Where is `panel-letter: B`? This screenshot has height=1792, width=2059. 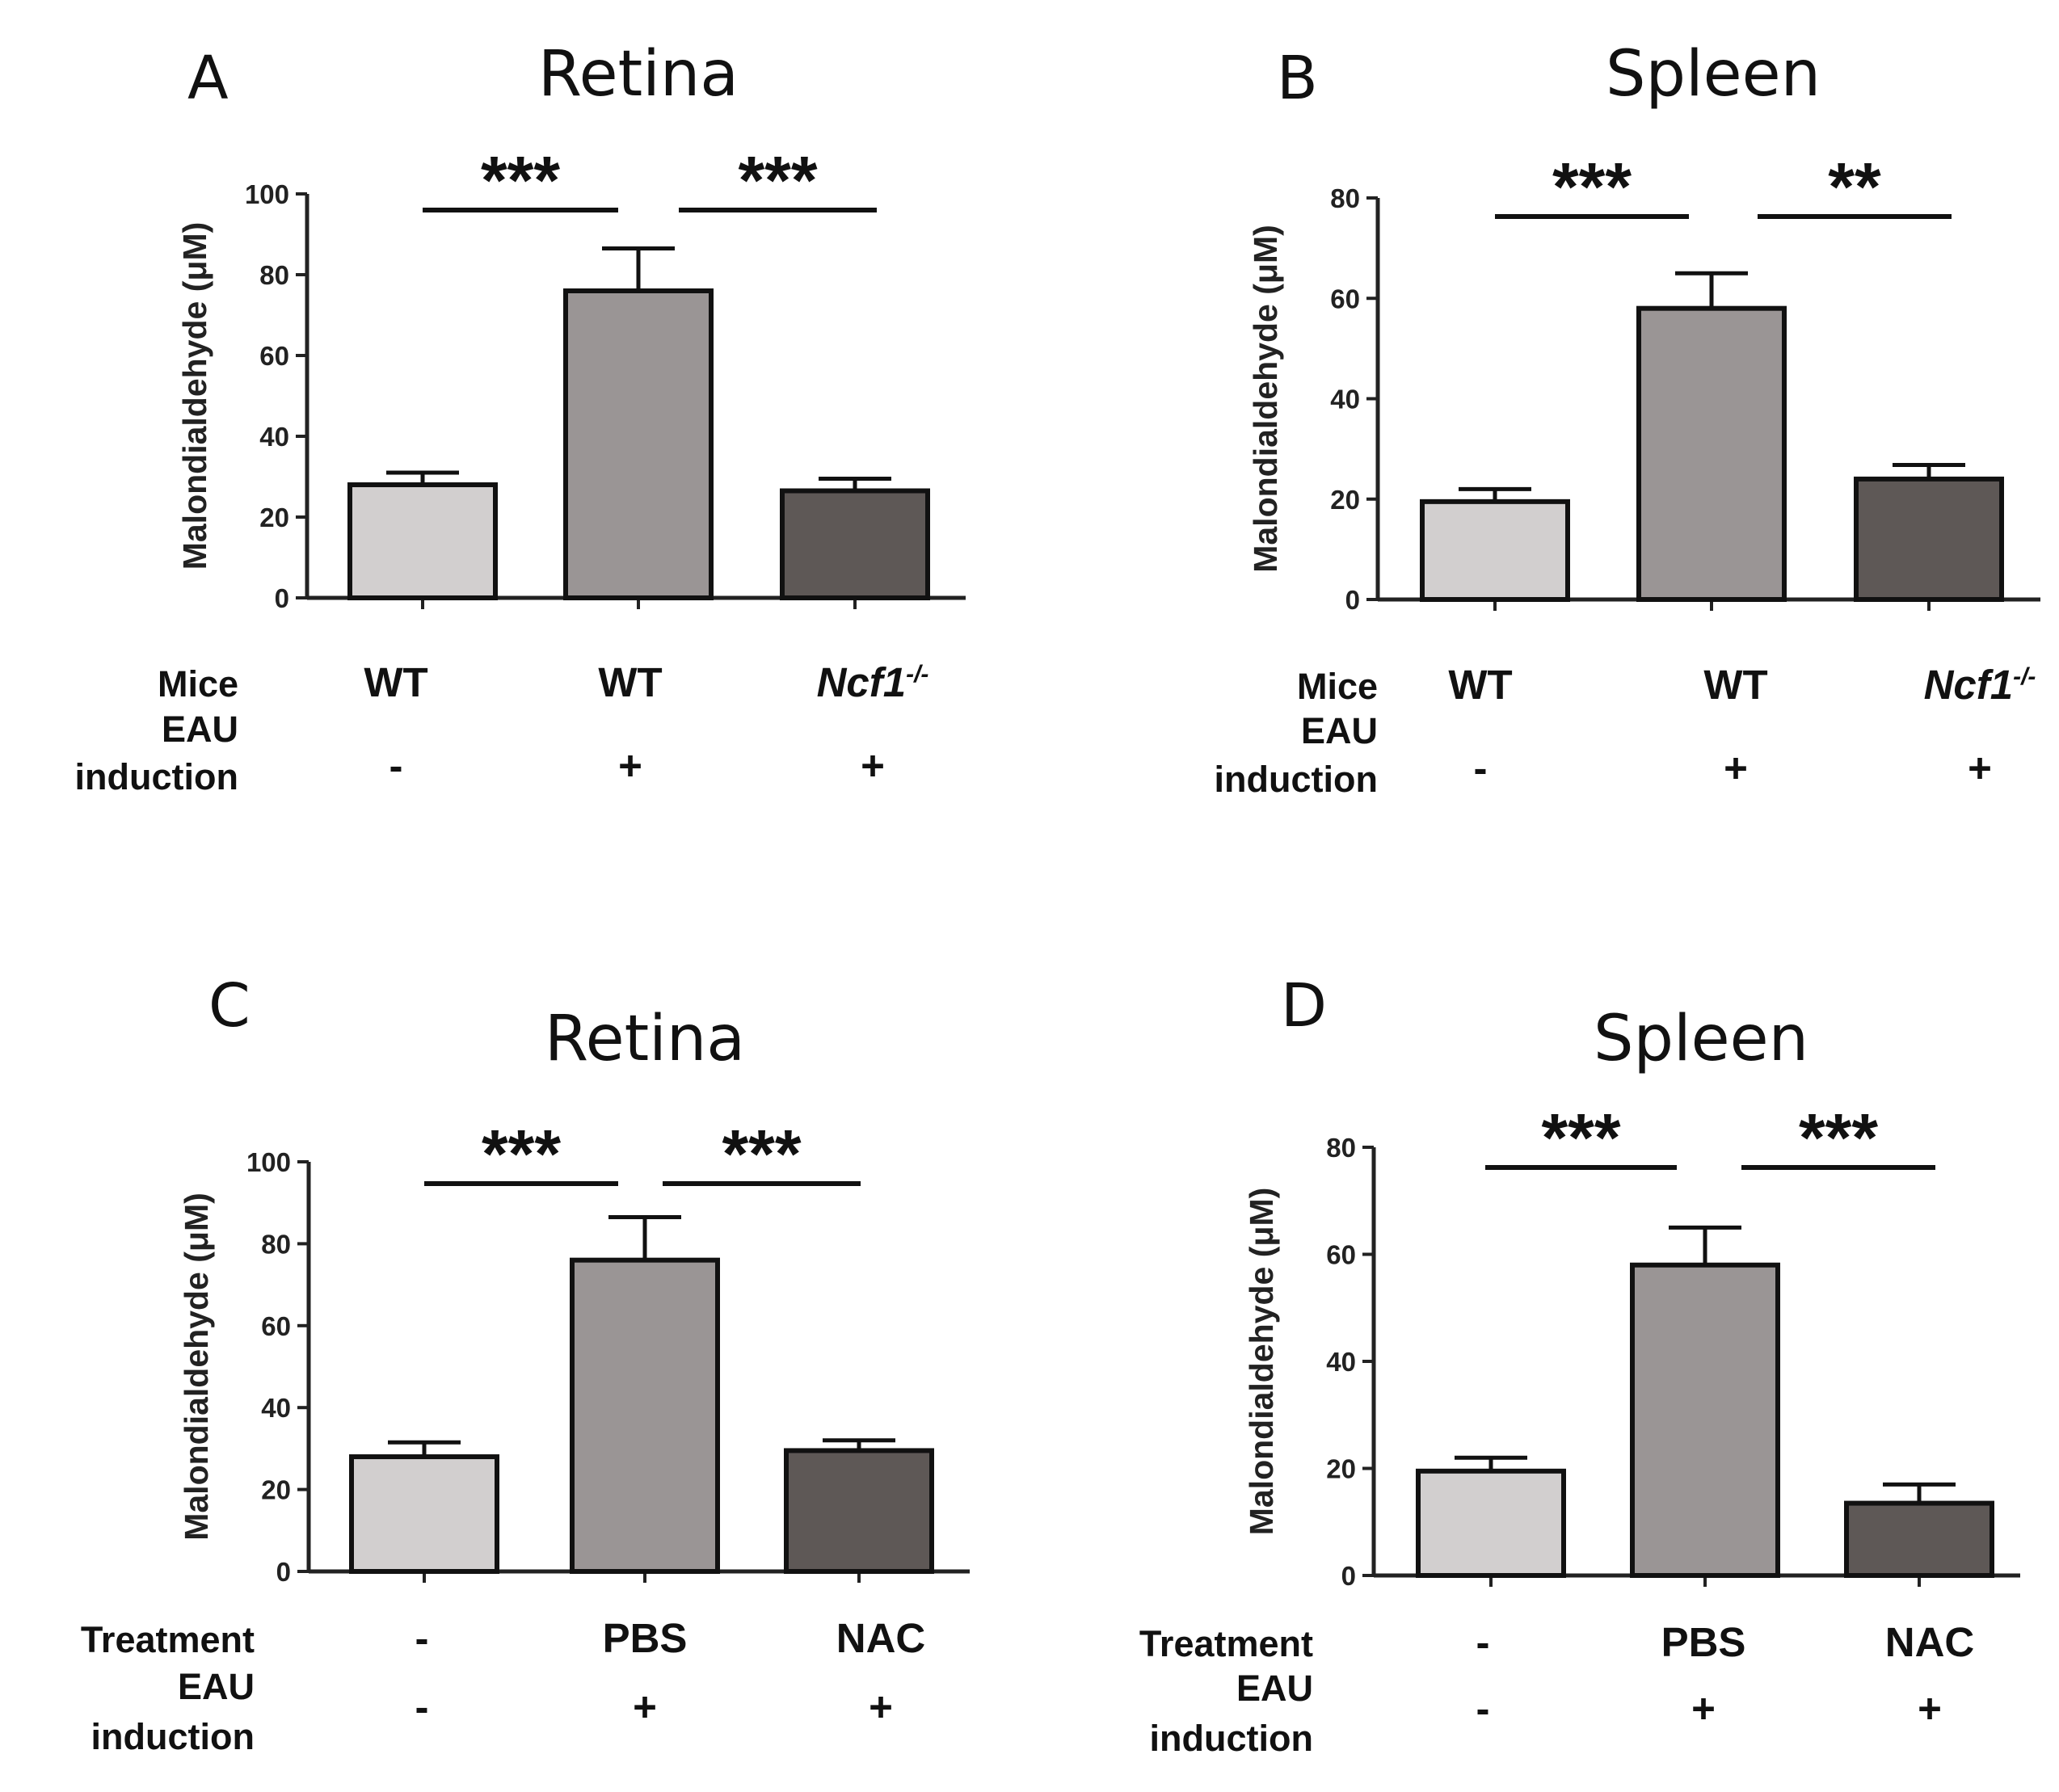 panel-letter: B is located at coordinates (1297, 78).